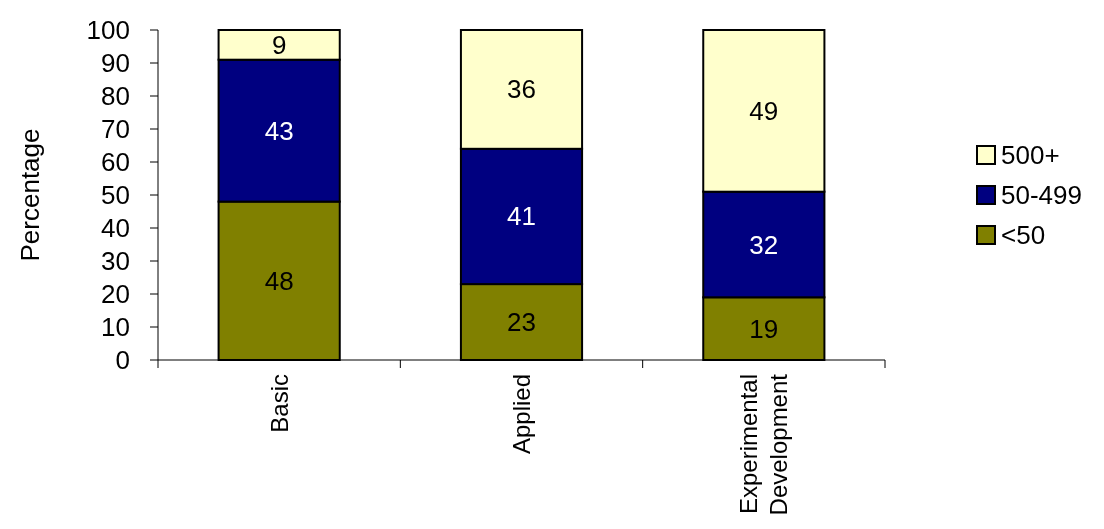 This screenshot has height=529, width=1104. I want to click on data-label: 48, so click(279, 280).